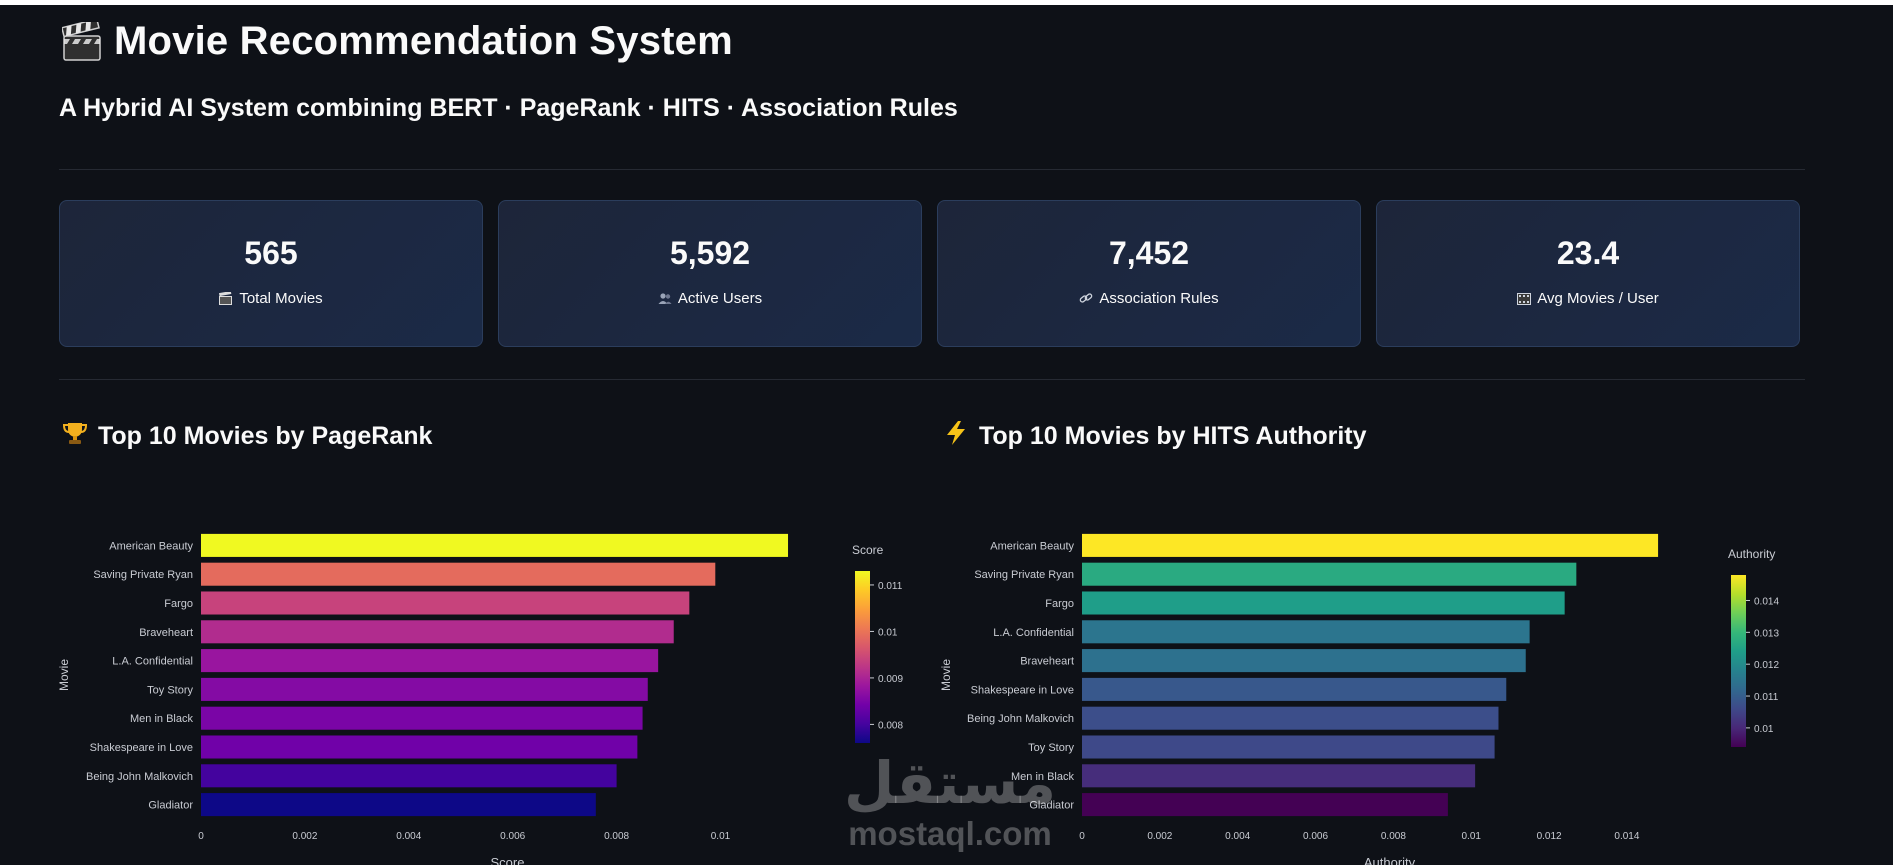 The image size is (1898, 865). I want to click on users-icon, so click(665, 298).